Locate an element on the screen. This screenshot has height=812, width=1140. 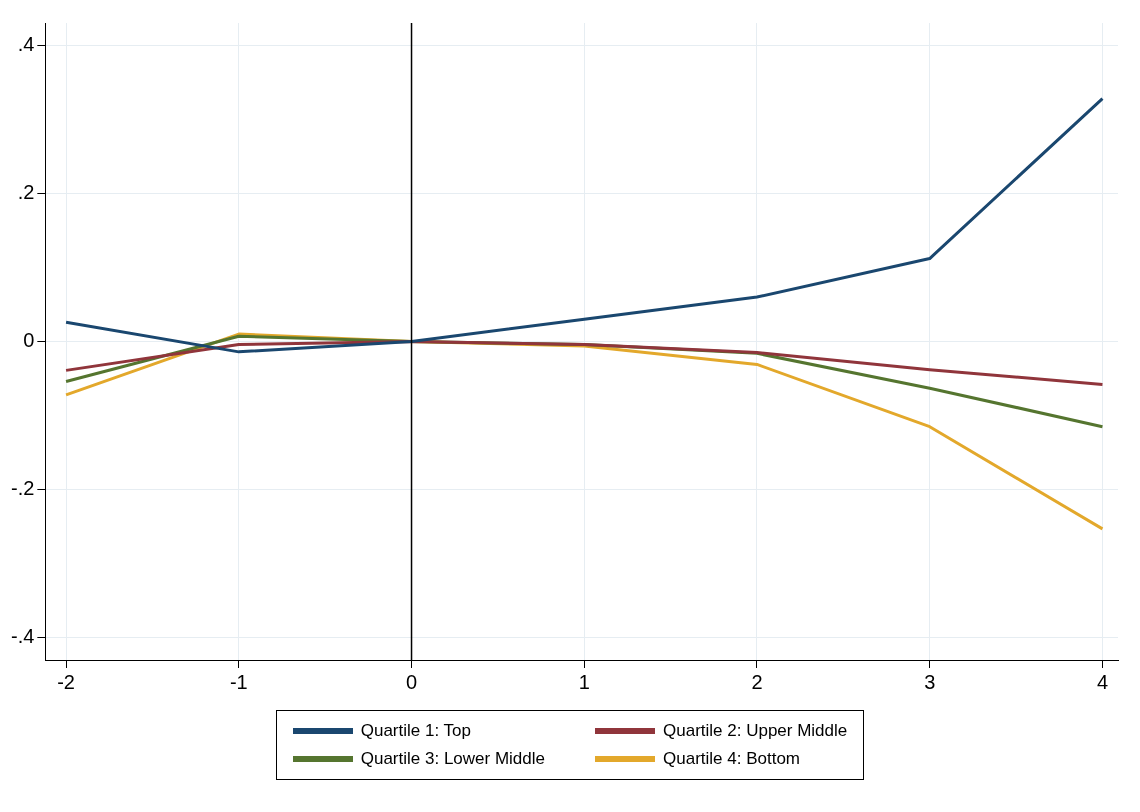
legend-label: Quartile 2: Upper Middle is located at coordinates (755, 731).